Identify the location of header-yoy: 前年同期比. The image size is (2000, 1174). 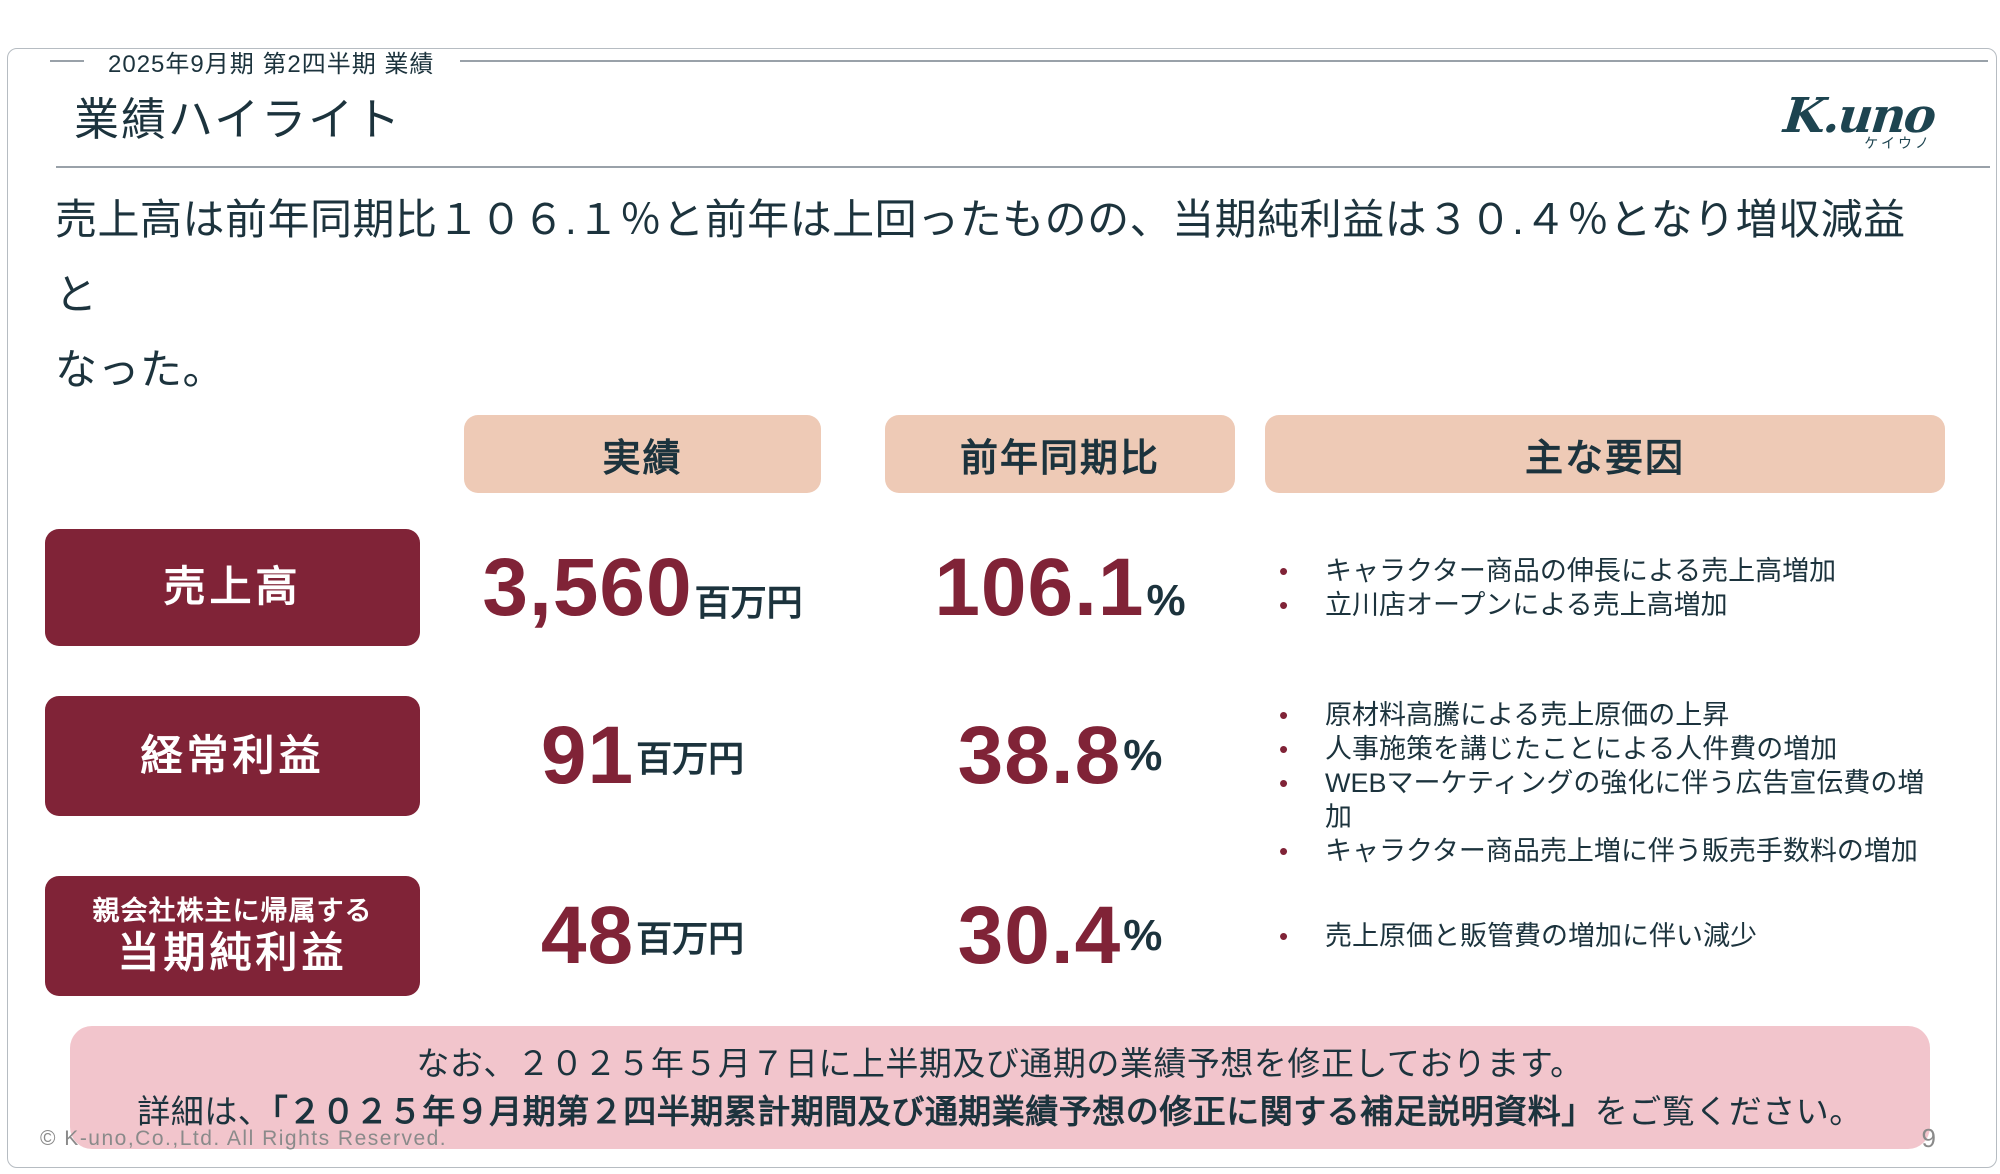
(1060, 454).